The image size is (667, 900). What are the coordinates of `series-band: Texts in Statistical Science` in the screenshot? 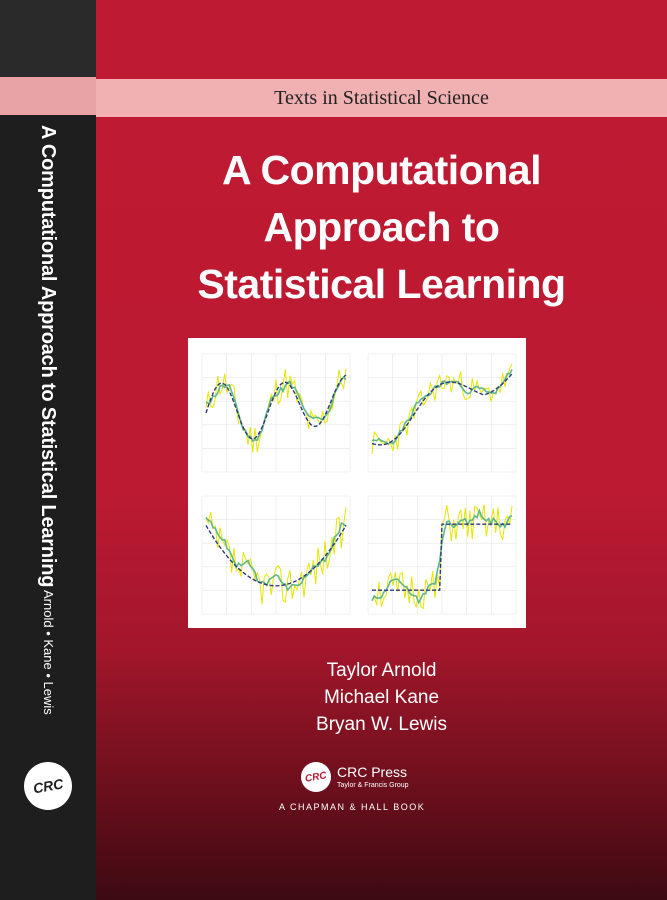 It's located at (381, 98).